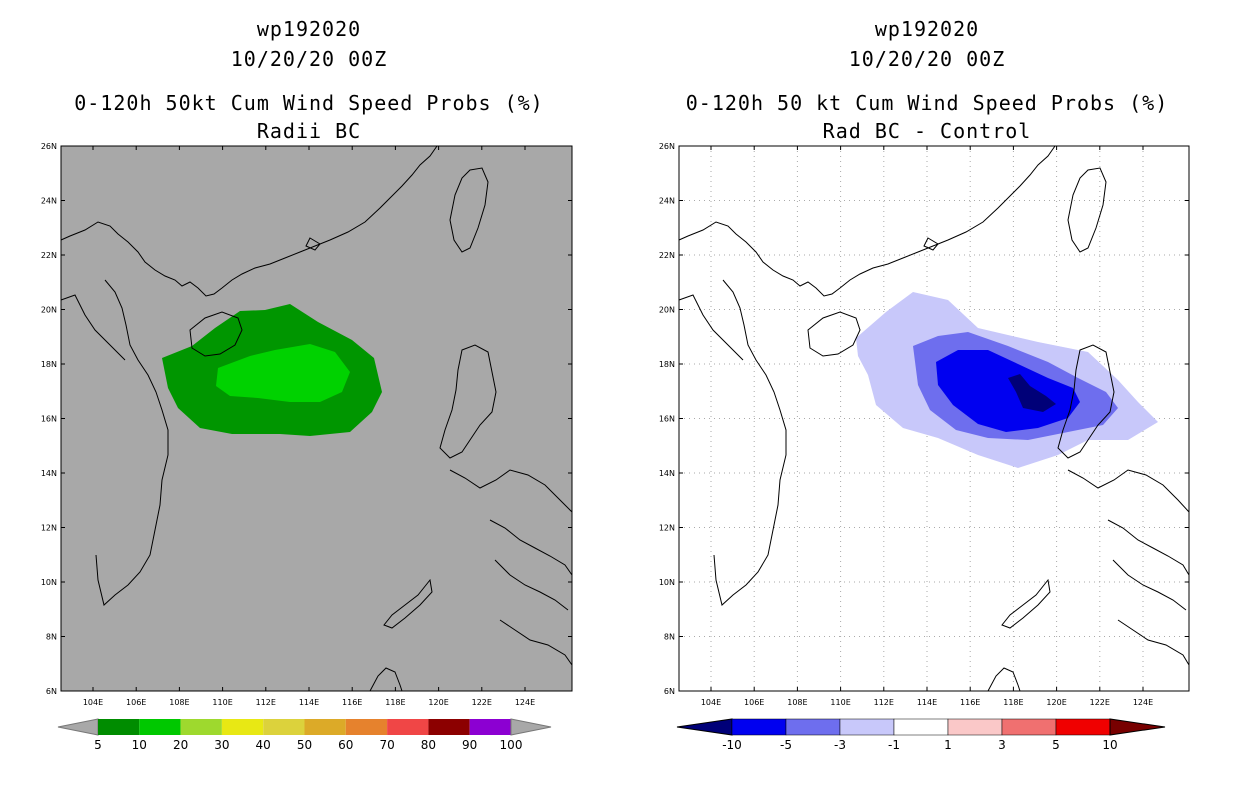  What do you see at coordinates (304, 745) in the screenshot?
I see `colorbar-label: 50` at bounding box center [304, 745].